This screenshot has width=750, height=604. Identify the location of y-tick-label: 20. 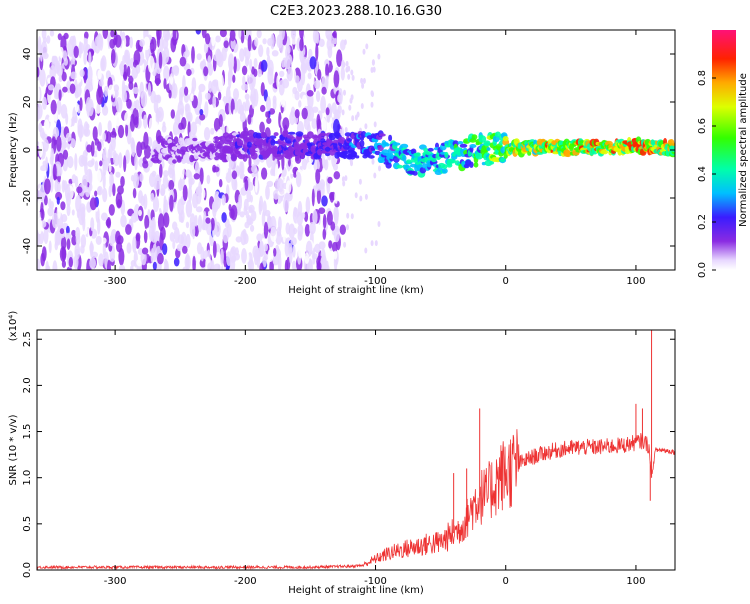
(27, 102).